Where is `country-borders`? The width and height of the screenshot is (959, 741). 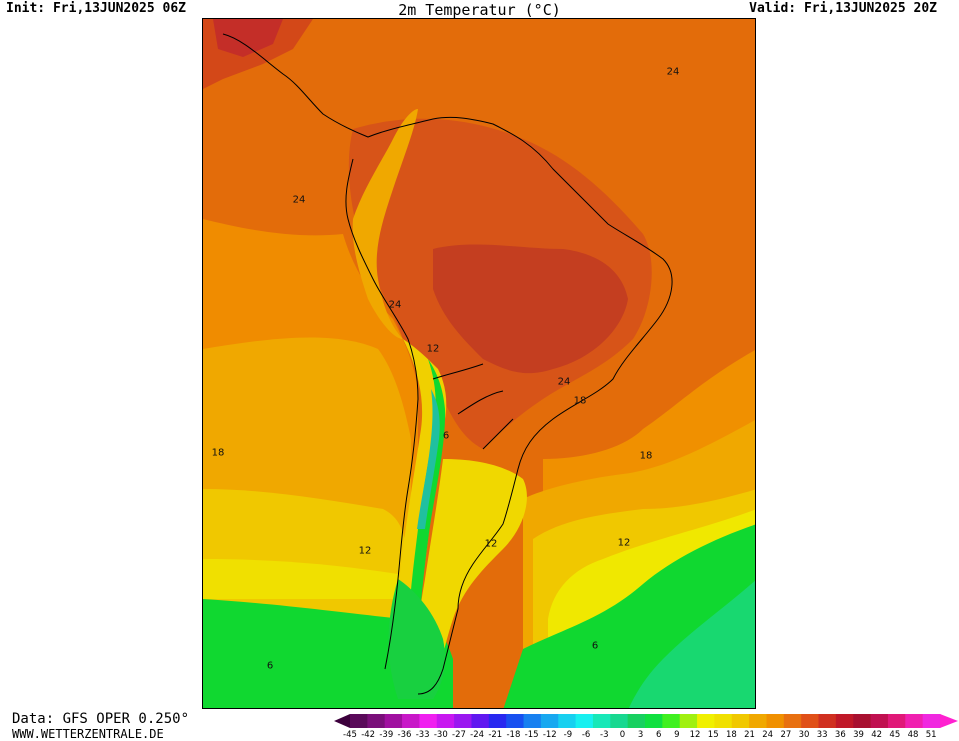 country-borders is located at coordinates (473, 406).